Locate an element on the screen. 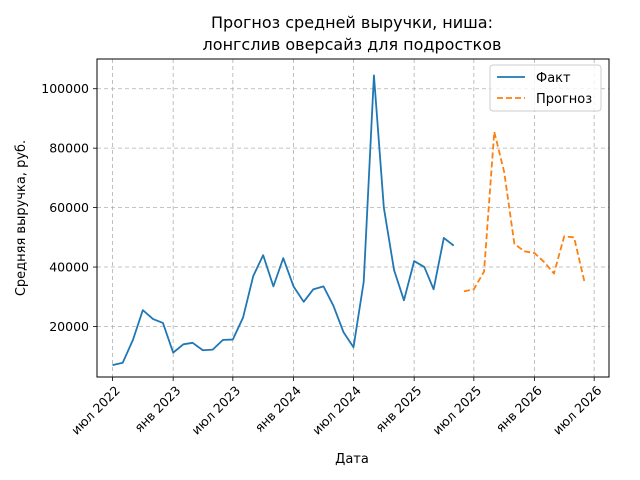 Image resolution: width=640 pixels, height=480 pixels. y-tick-label: 60000 is located at coordinates (69, 207).